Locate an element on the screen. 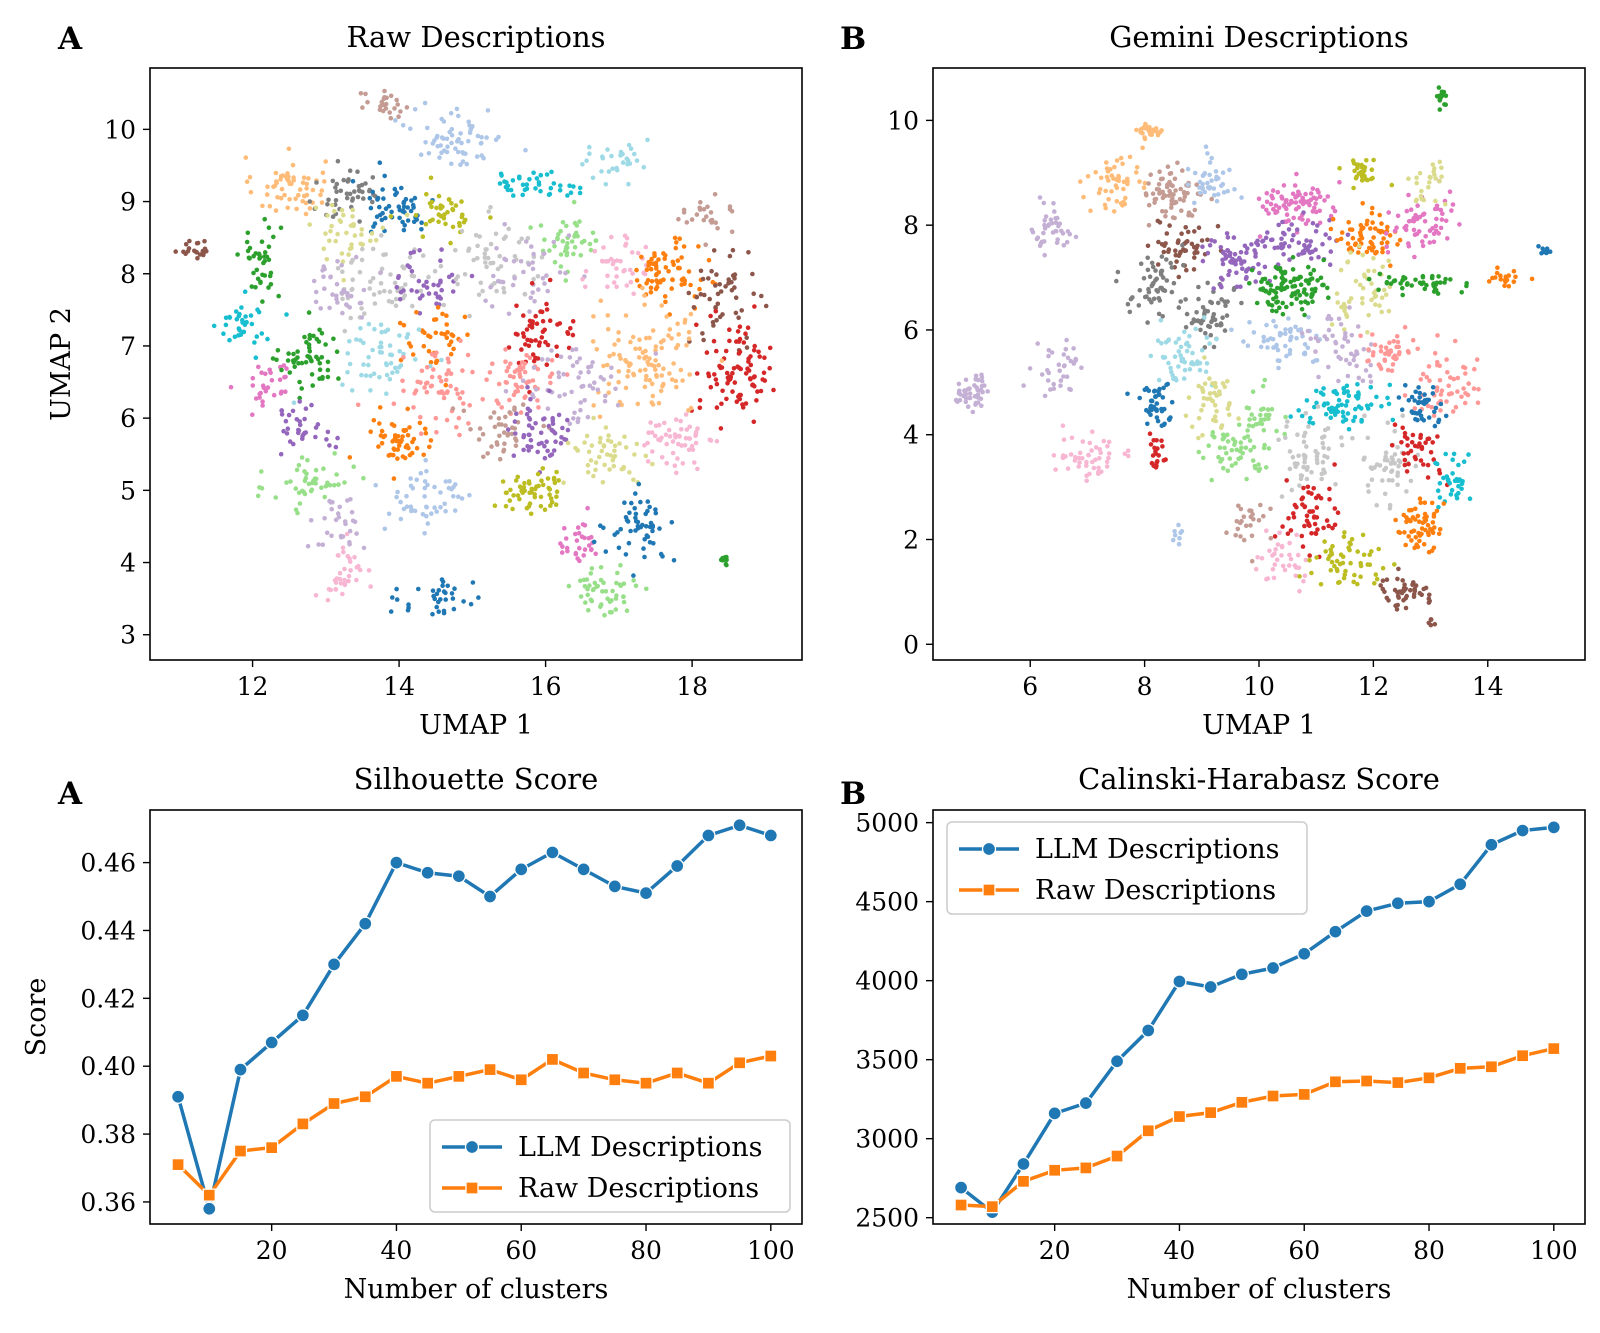 The width and height of the screenshot is (1600, 1333). y-tick-label: 0.40 is located at coordinates (108, 1066).